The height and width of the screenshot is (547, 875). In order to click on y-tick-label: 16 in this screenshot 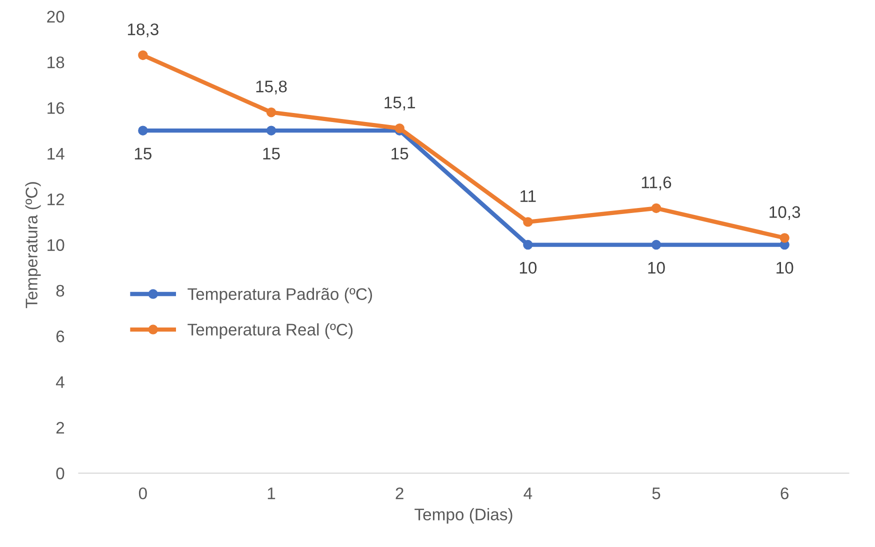, I will do `click(56, 108)`.